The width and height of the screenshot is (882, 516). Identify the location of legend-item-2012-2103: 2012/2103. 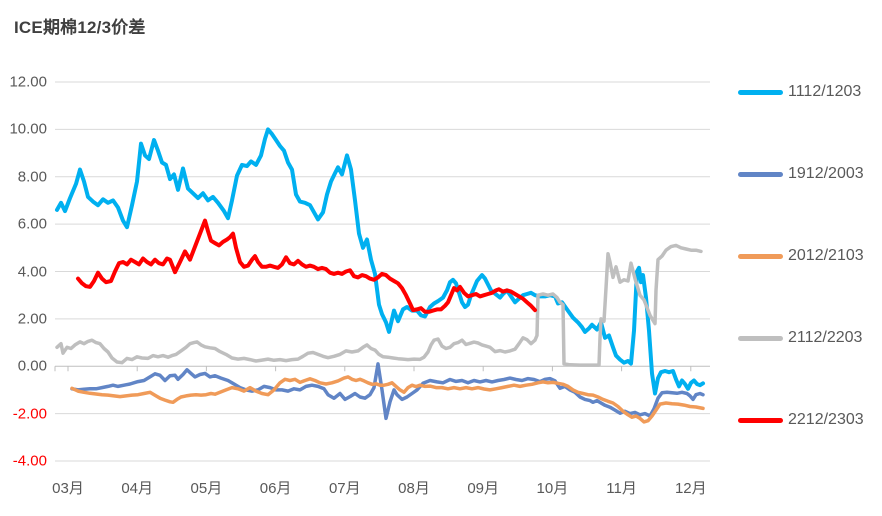
(801, 256).